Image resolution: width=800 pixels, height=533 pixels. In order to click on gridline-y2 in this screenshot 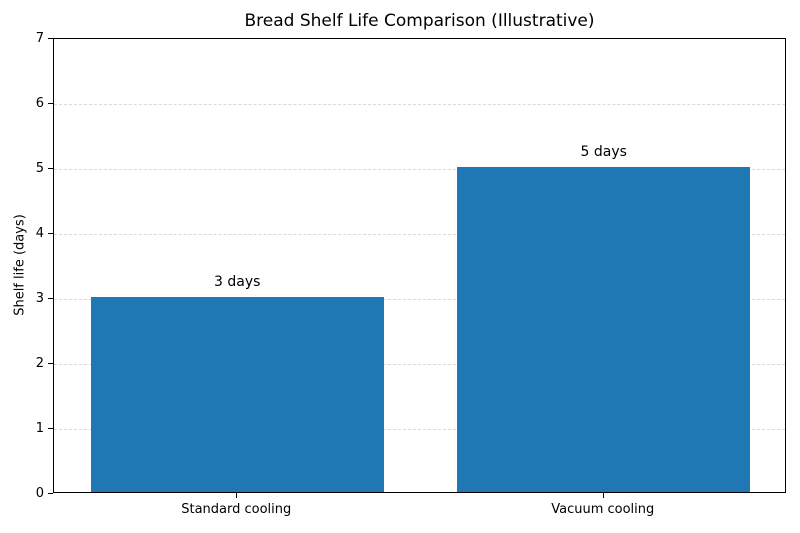, I will do `click(419, 364)`.